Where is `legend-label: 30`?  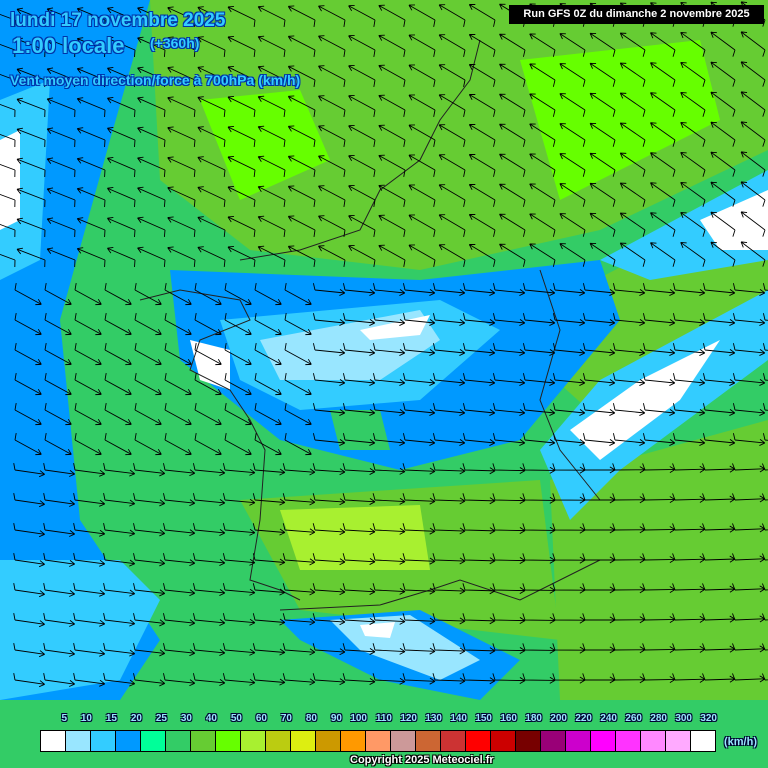
legend-label: 30 is located at coordinates (186, 718).